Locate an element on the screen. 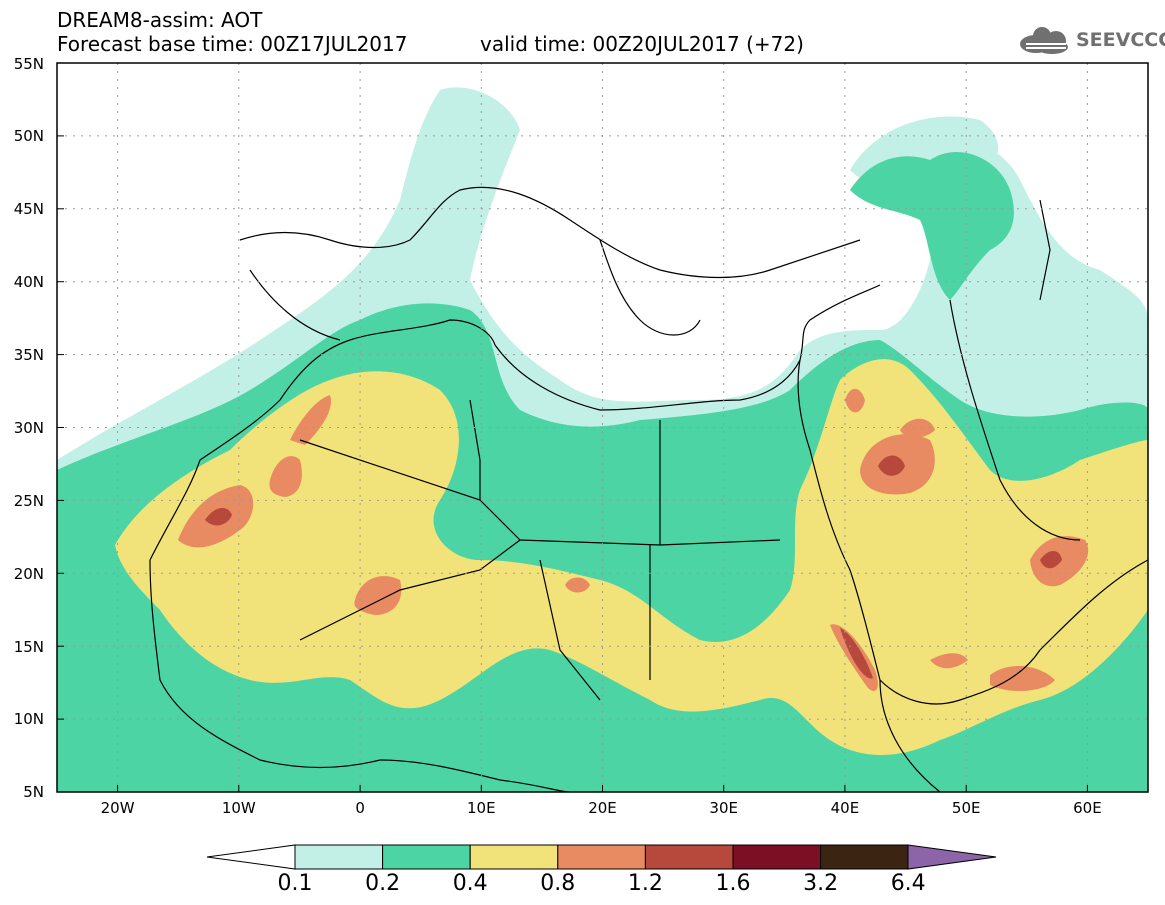  colorbar-right-arrow is located at coordinates (952, 857).